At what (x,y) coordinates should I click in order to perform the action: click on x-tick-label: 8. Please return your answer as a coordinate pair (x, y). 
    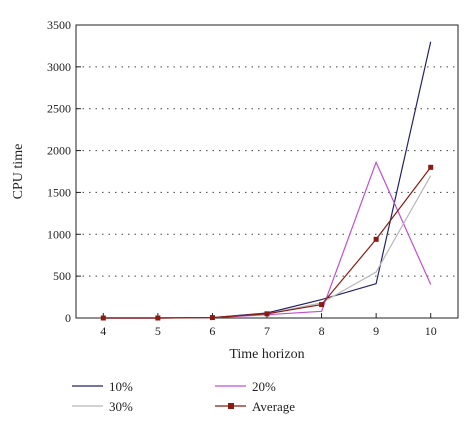
    Looking at the image, I should click on (322, 331).